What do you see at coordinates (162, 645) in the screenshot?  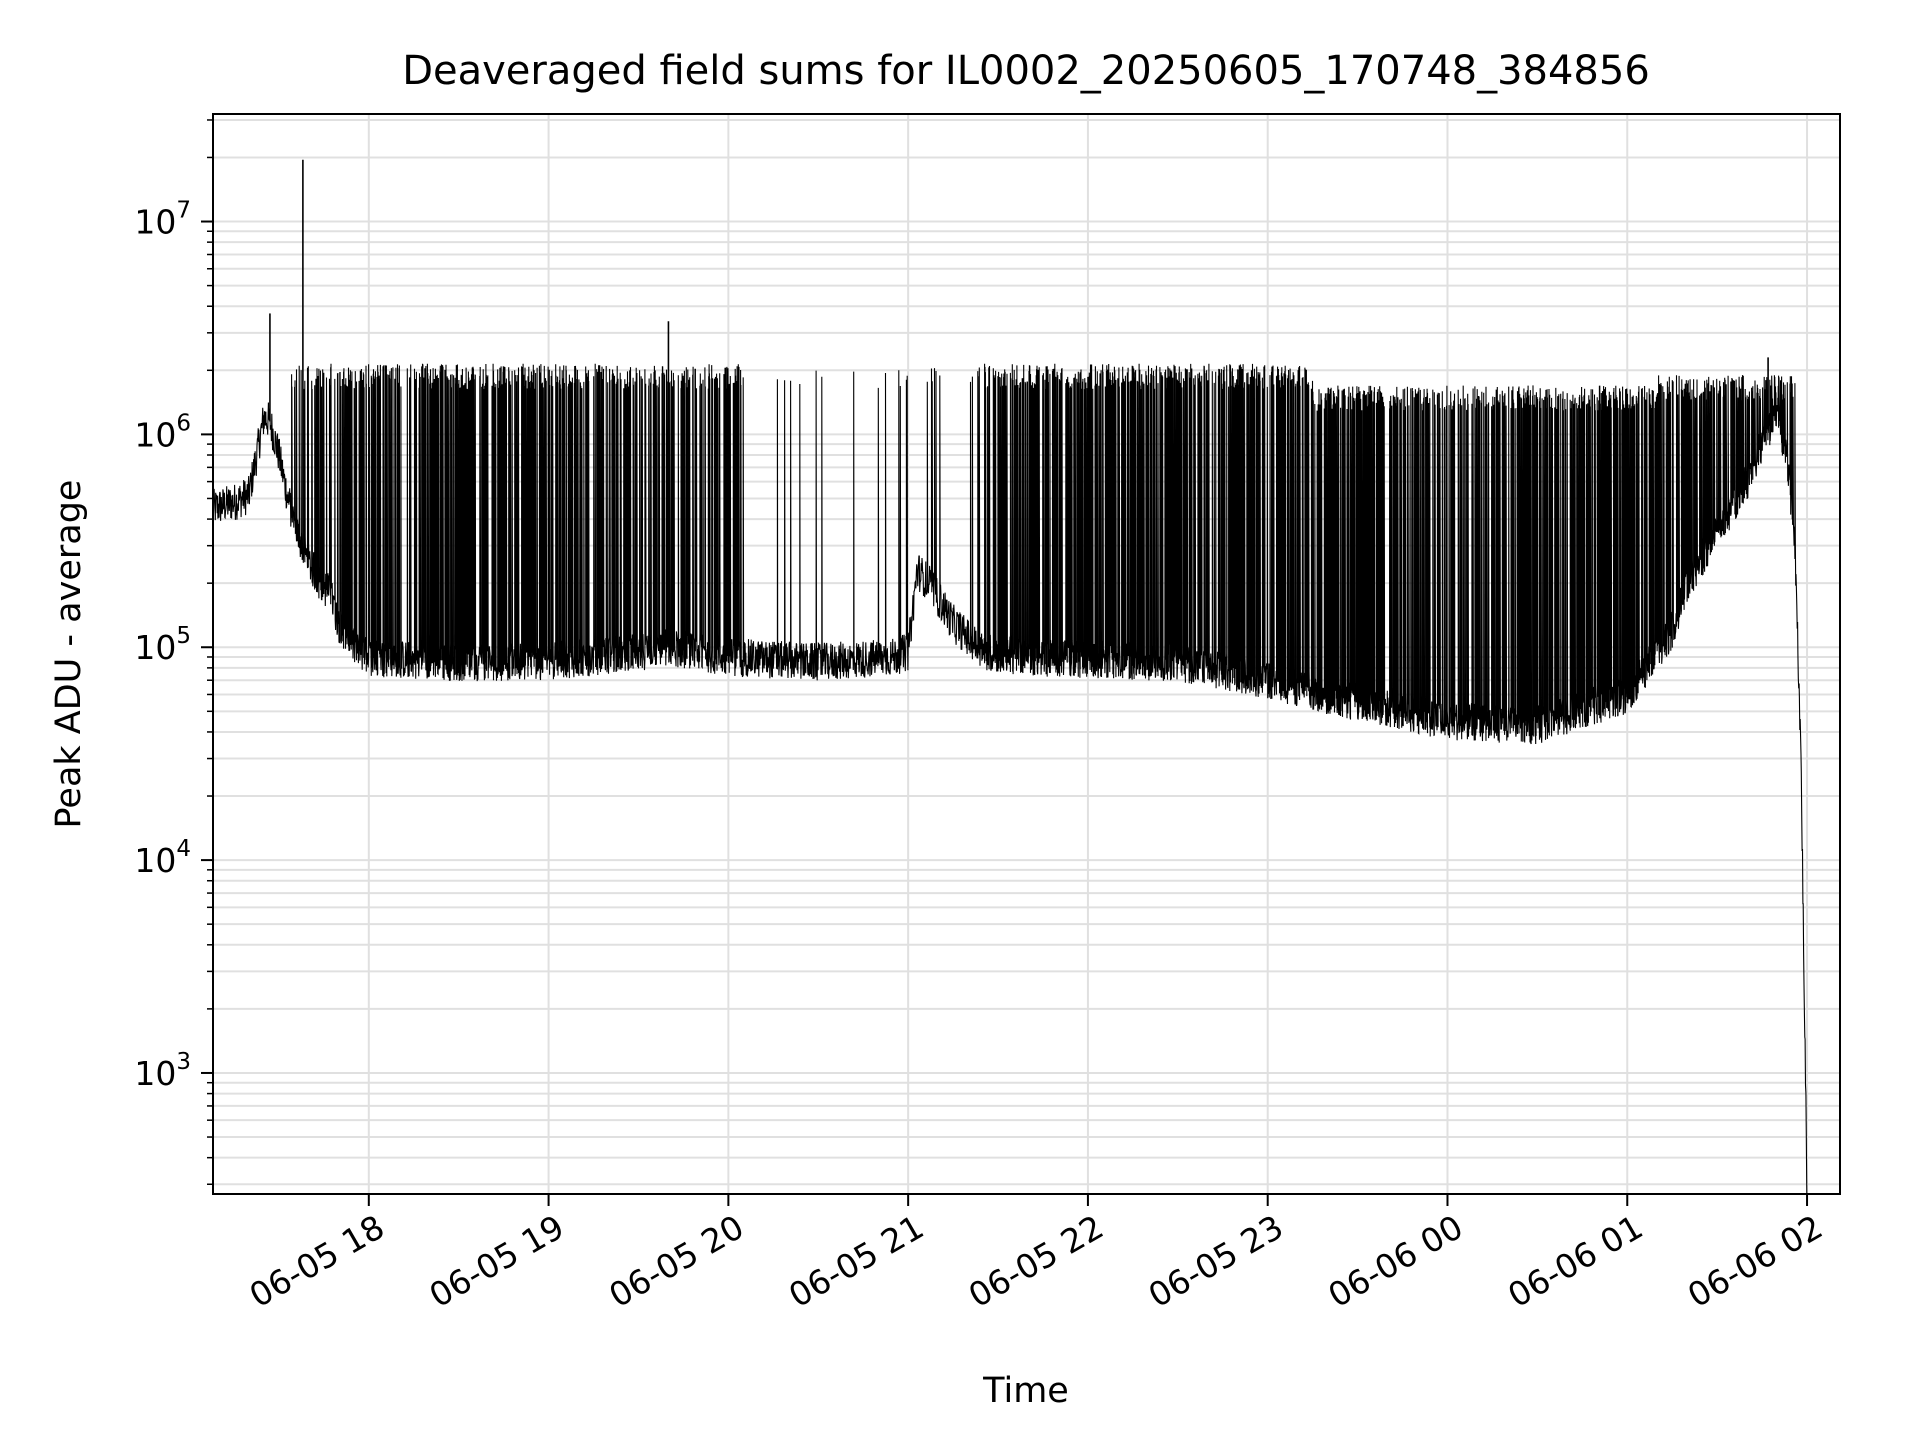 I see `y-tick-label: 10⁵` at bounding box center [162, 645].